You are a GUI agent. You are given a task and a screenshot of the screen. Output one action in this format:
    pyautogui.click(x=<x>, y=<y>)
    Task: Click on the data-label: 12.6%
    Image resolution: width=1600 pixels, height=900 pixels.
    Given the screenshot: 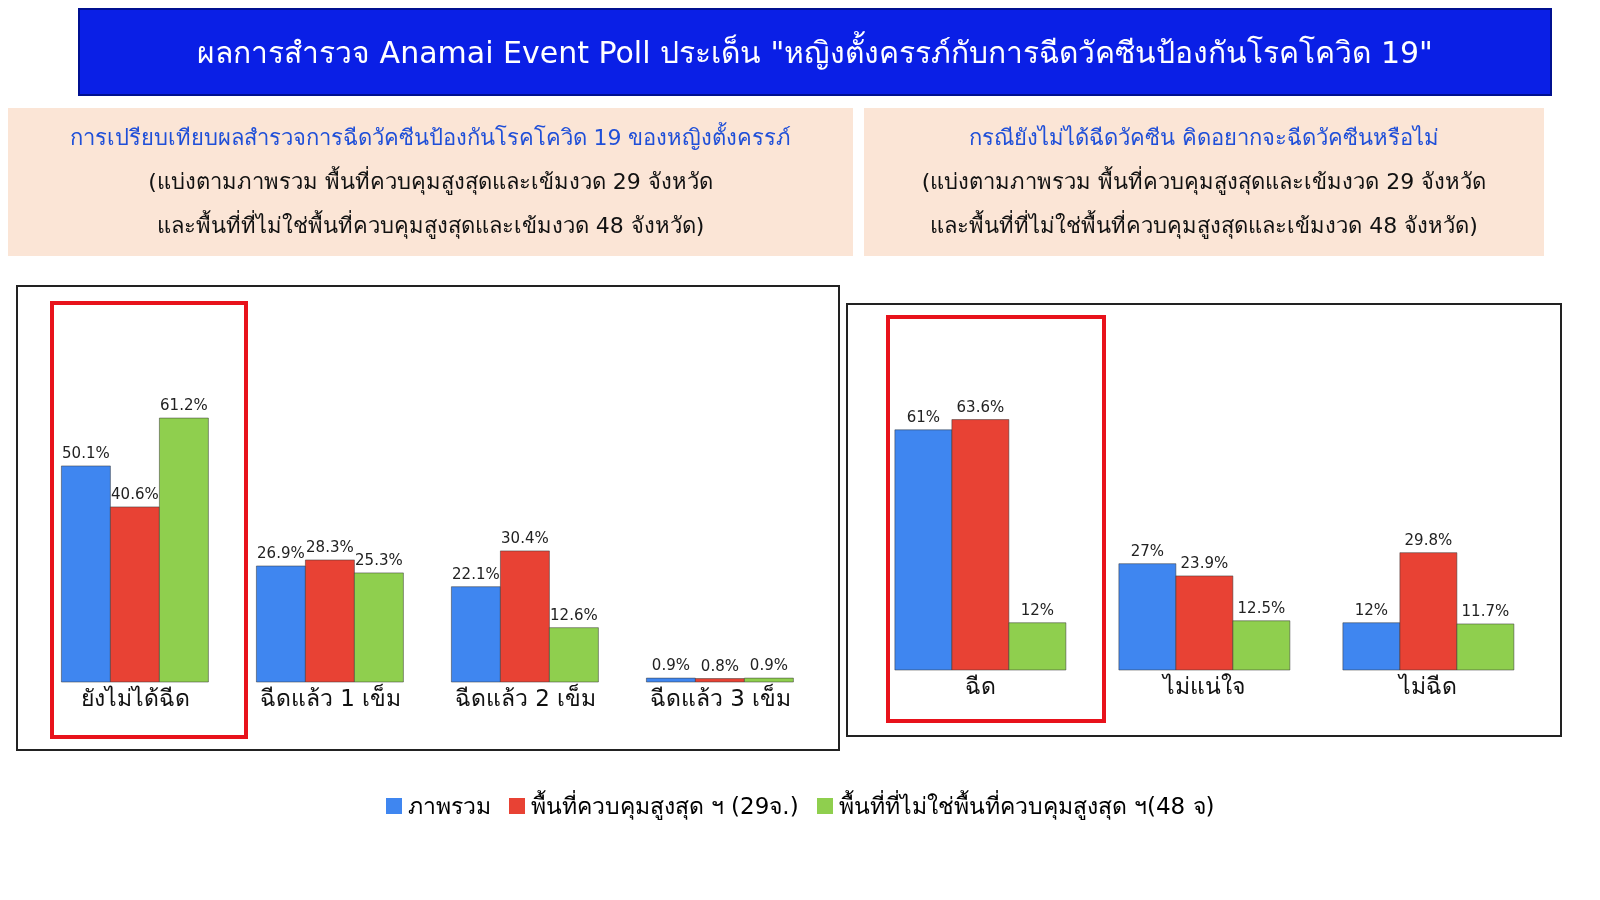 What is the action you would take?
    pyautogui.click(x=574, y=614)
    